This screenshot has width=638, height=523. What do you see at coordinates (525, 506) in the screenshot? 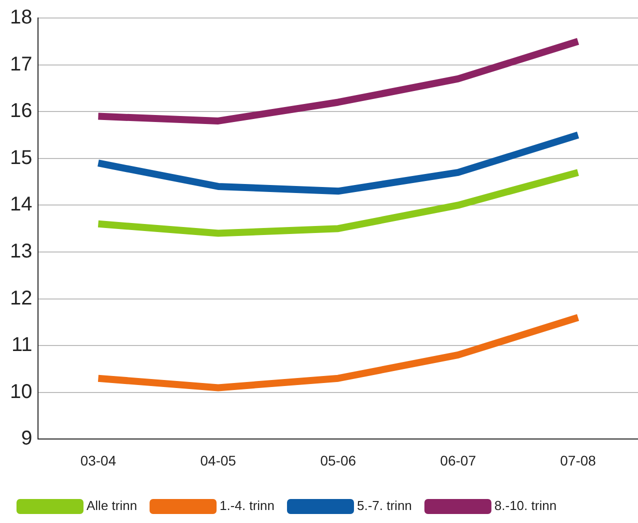
I see `legend-label: 8.-10. trinn` at bounding box center [525, 506].